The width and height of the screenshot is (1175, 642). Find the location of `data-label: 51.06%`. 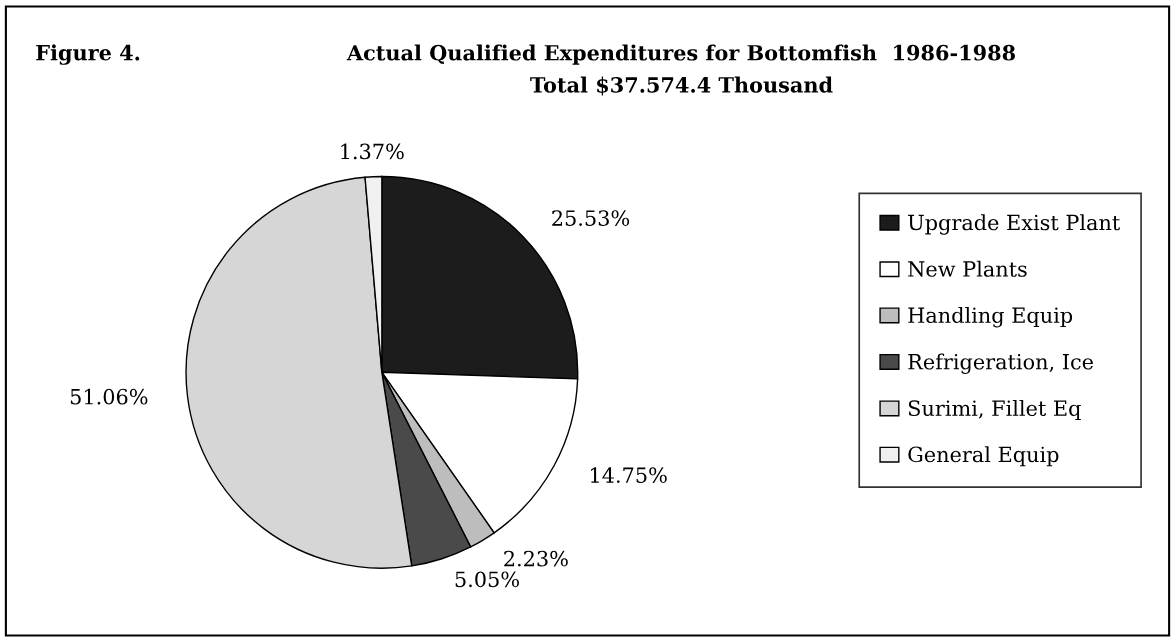

data-label: 51.06% is located at coordinates (109, 396).